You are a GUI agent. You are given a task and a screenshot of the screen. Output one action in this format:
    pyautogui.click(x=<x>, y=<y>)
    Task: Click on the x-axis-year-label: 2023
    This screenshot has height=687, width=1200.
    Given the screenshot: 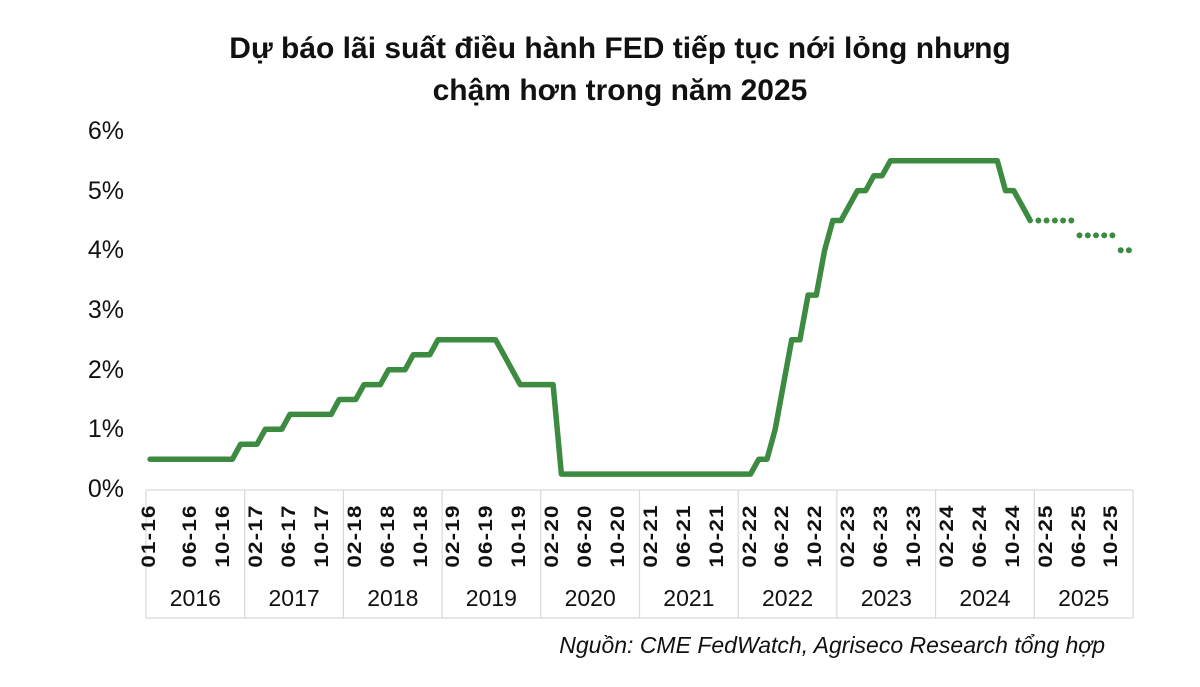 What is the action you would take?
    pyautogui.click(x=886, y=598)
    